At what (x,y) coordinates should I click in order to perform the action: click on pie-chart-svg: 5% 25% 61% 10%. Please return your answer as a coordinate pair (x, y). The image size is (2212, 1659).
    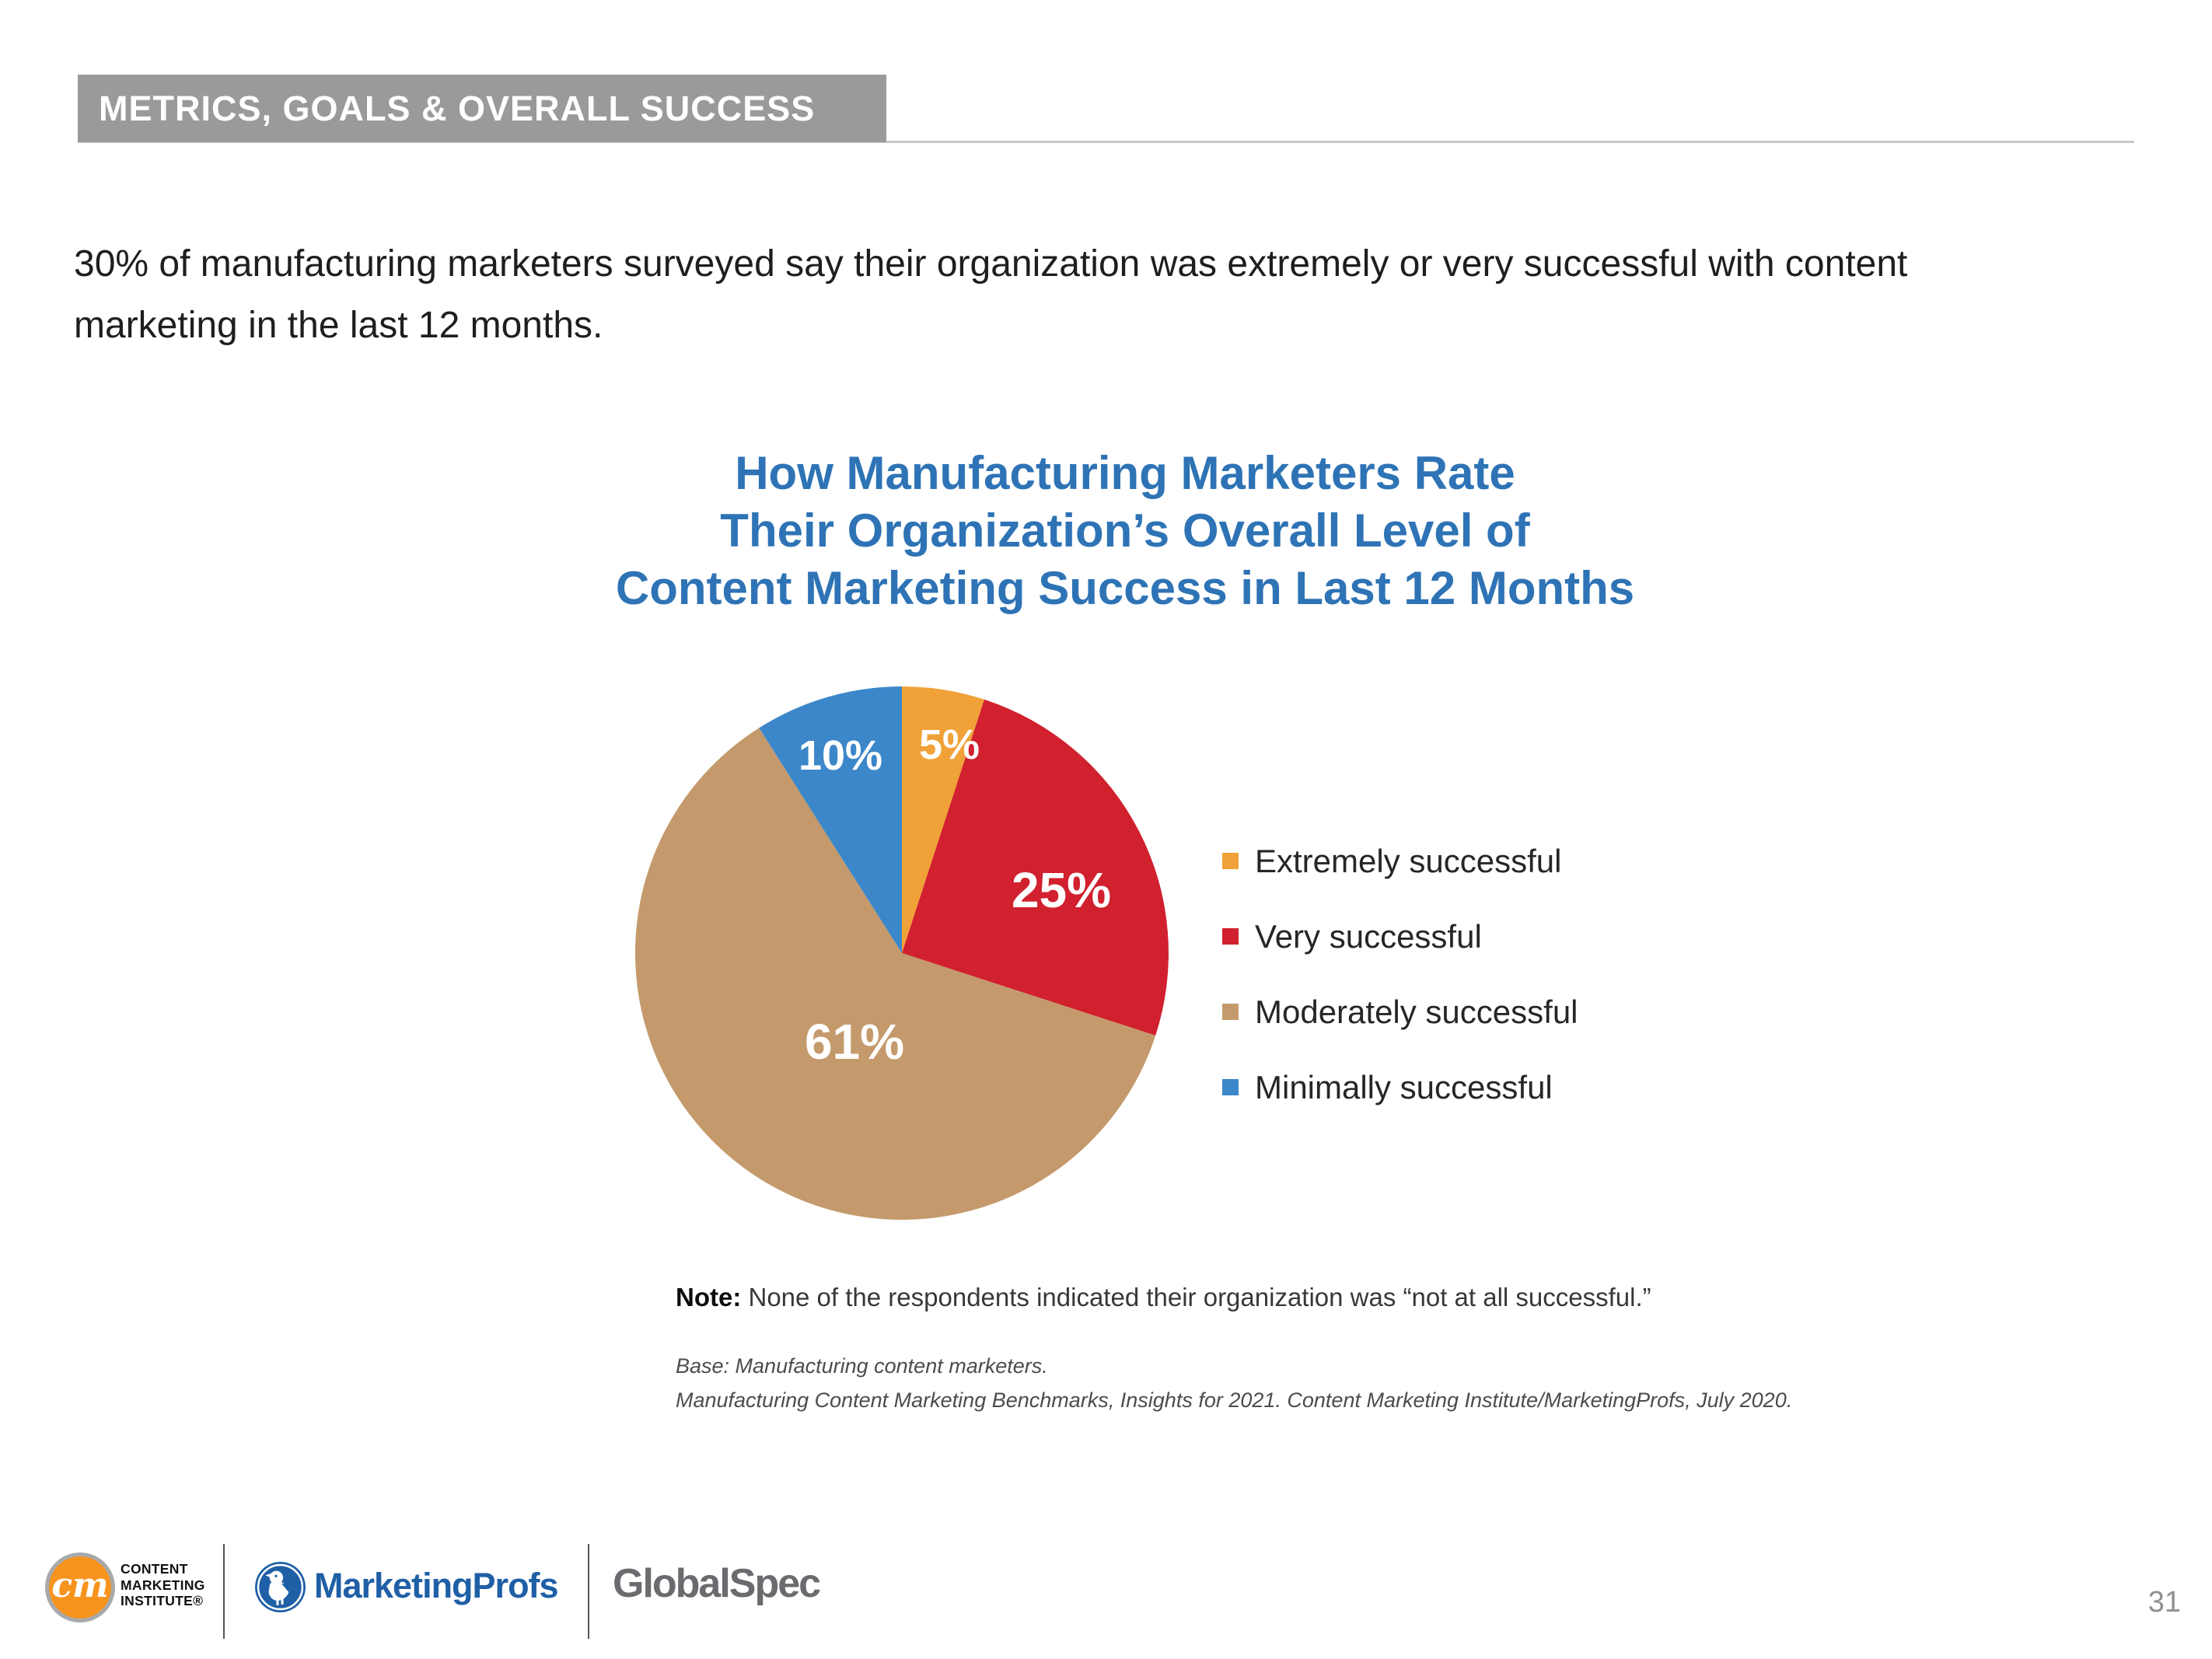
    Looking at the image, I should click on (902, 954).